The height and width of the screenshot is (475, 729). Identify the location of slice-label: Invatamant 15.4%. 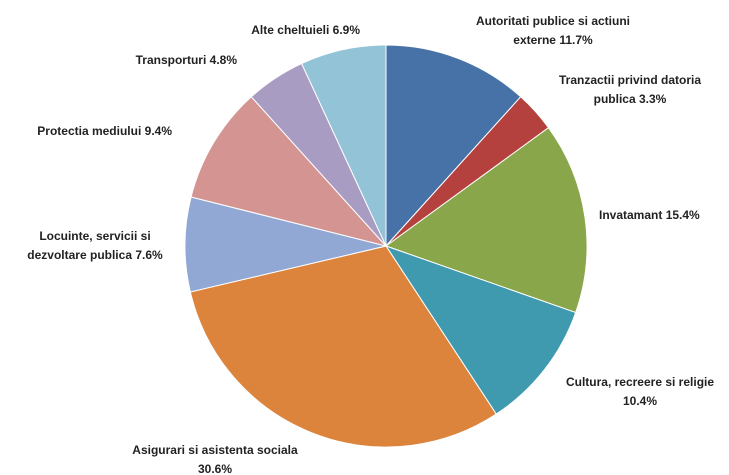
(664, 215).